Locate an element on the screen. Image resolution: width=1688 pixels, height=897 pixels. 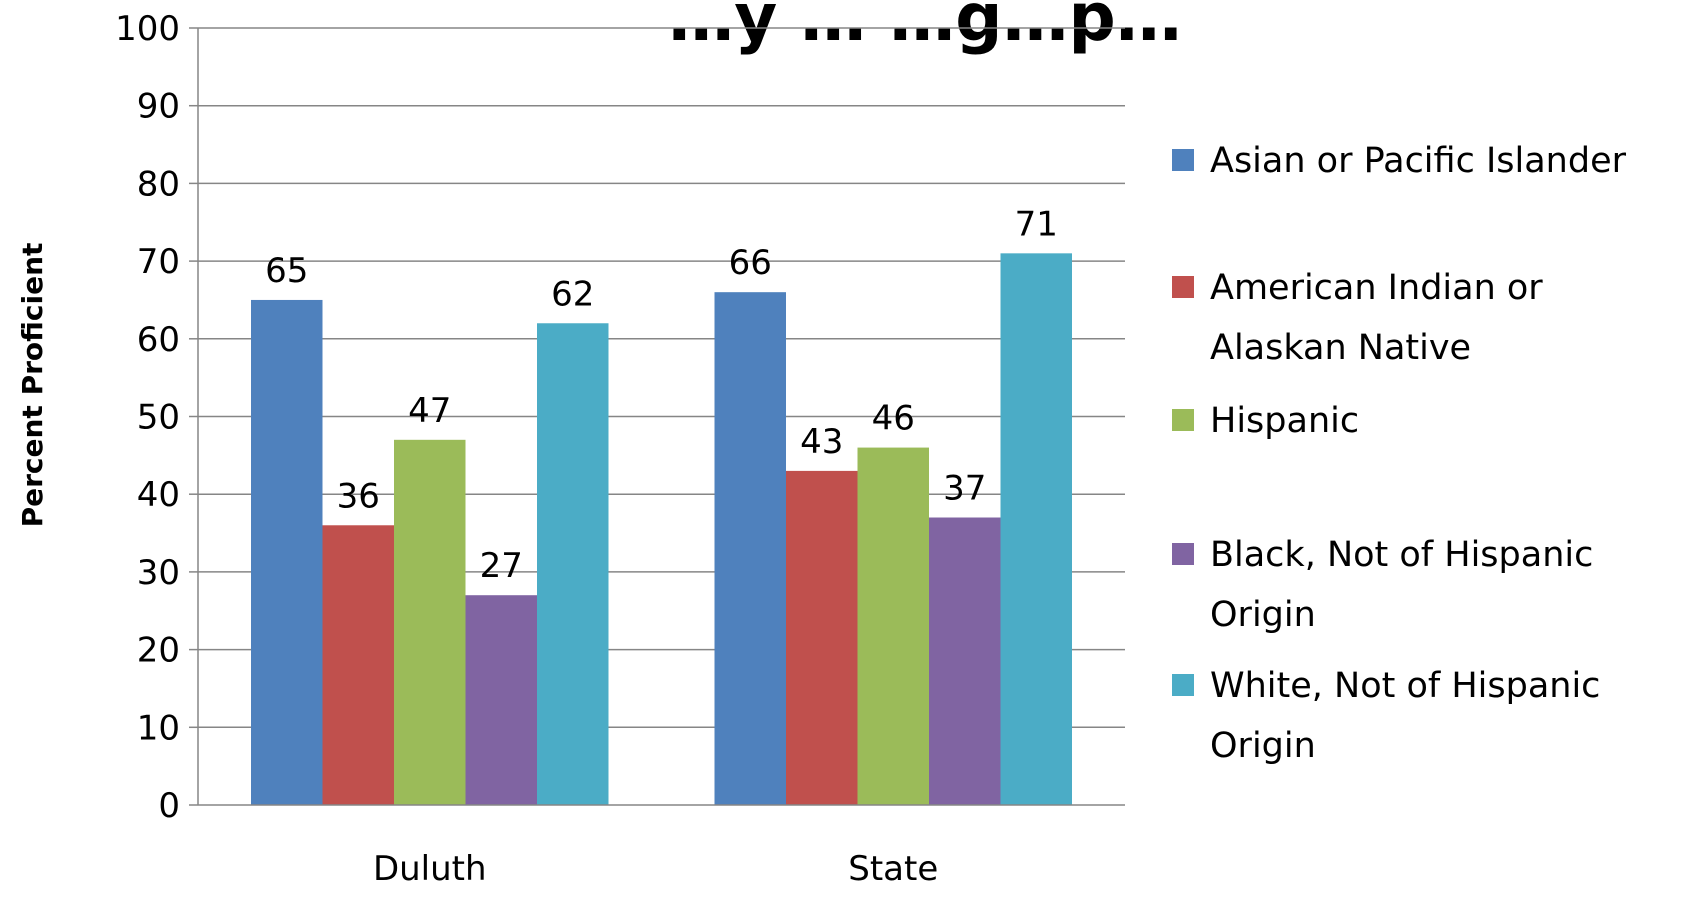
legend-label: Asian or Pacific Islander is located at coordinates (1418, 161).